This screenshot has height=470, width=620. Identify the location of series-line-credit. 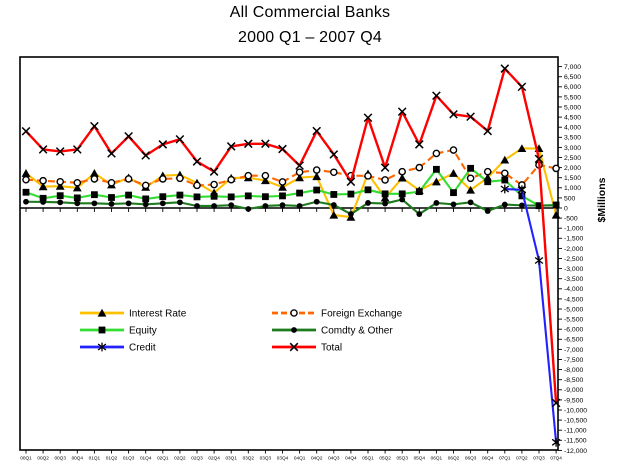
(531, 315).